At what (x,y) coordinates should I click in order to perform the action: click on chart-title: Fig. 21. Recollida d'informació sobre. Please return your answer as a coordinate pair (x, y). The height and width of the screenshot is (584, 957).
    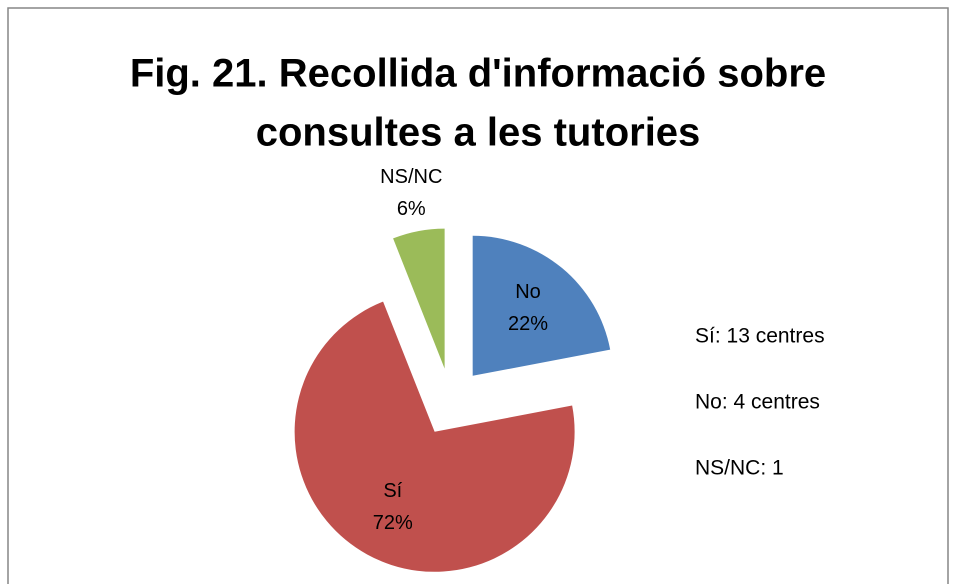
    Looking at the image, I should click on (478, 74).